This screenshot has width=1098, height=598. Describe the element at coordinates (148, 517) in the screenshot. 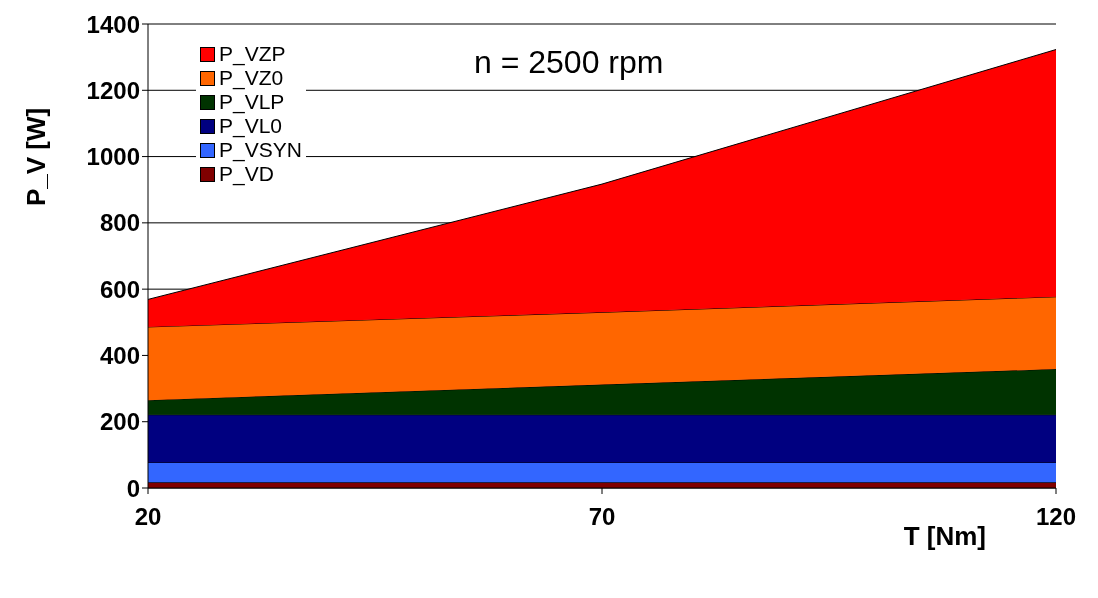

I see `x-tick-label: 20` at that location.